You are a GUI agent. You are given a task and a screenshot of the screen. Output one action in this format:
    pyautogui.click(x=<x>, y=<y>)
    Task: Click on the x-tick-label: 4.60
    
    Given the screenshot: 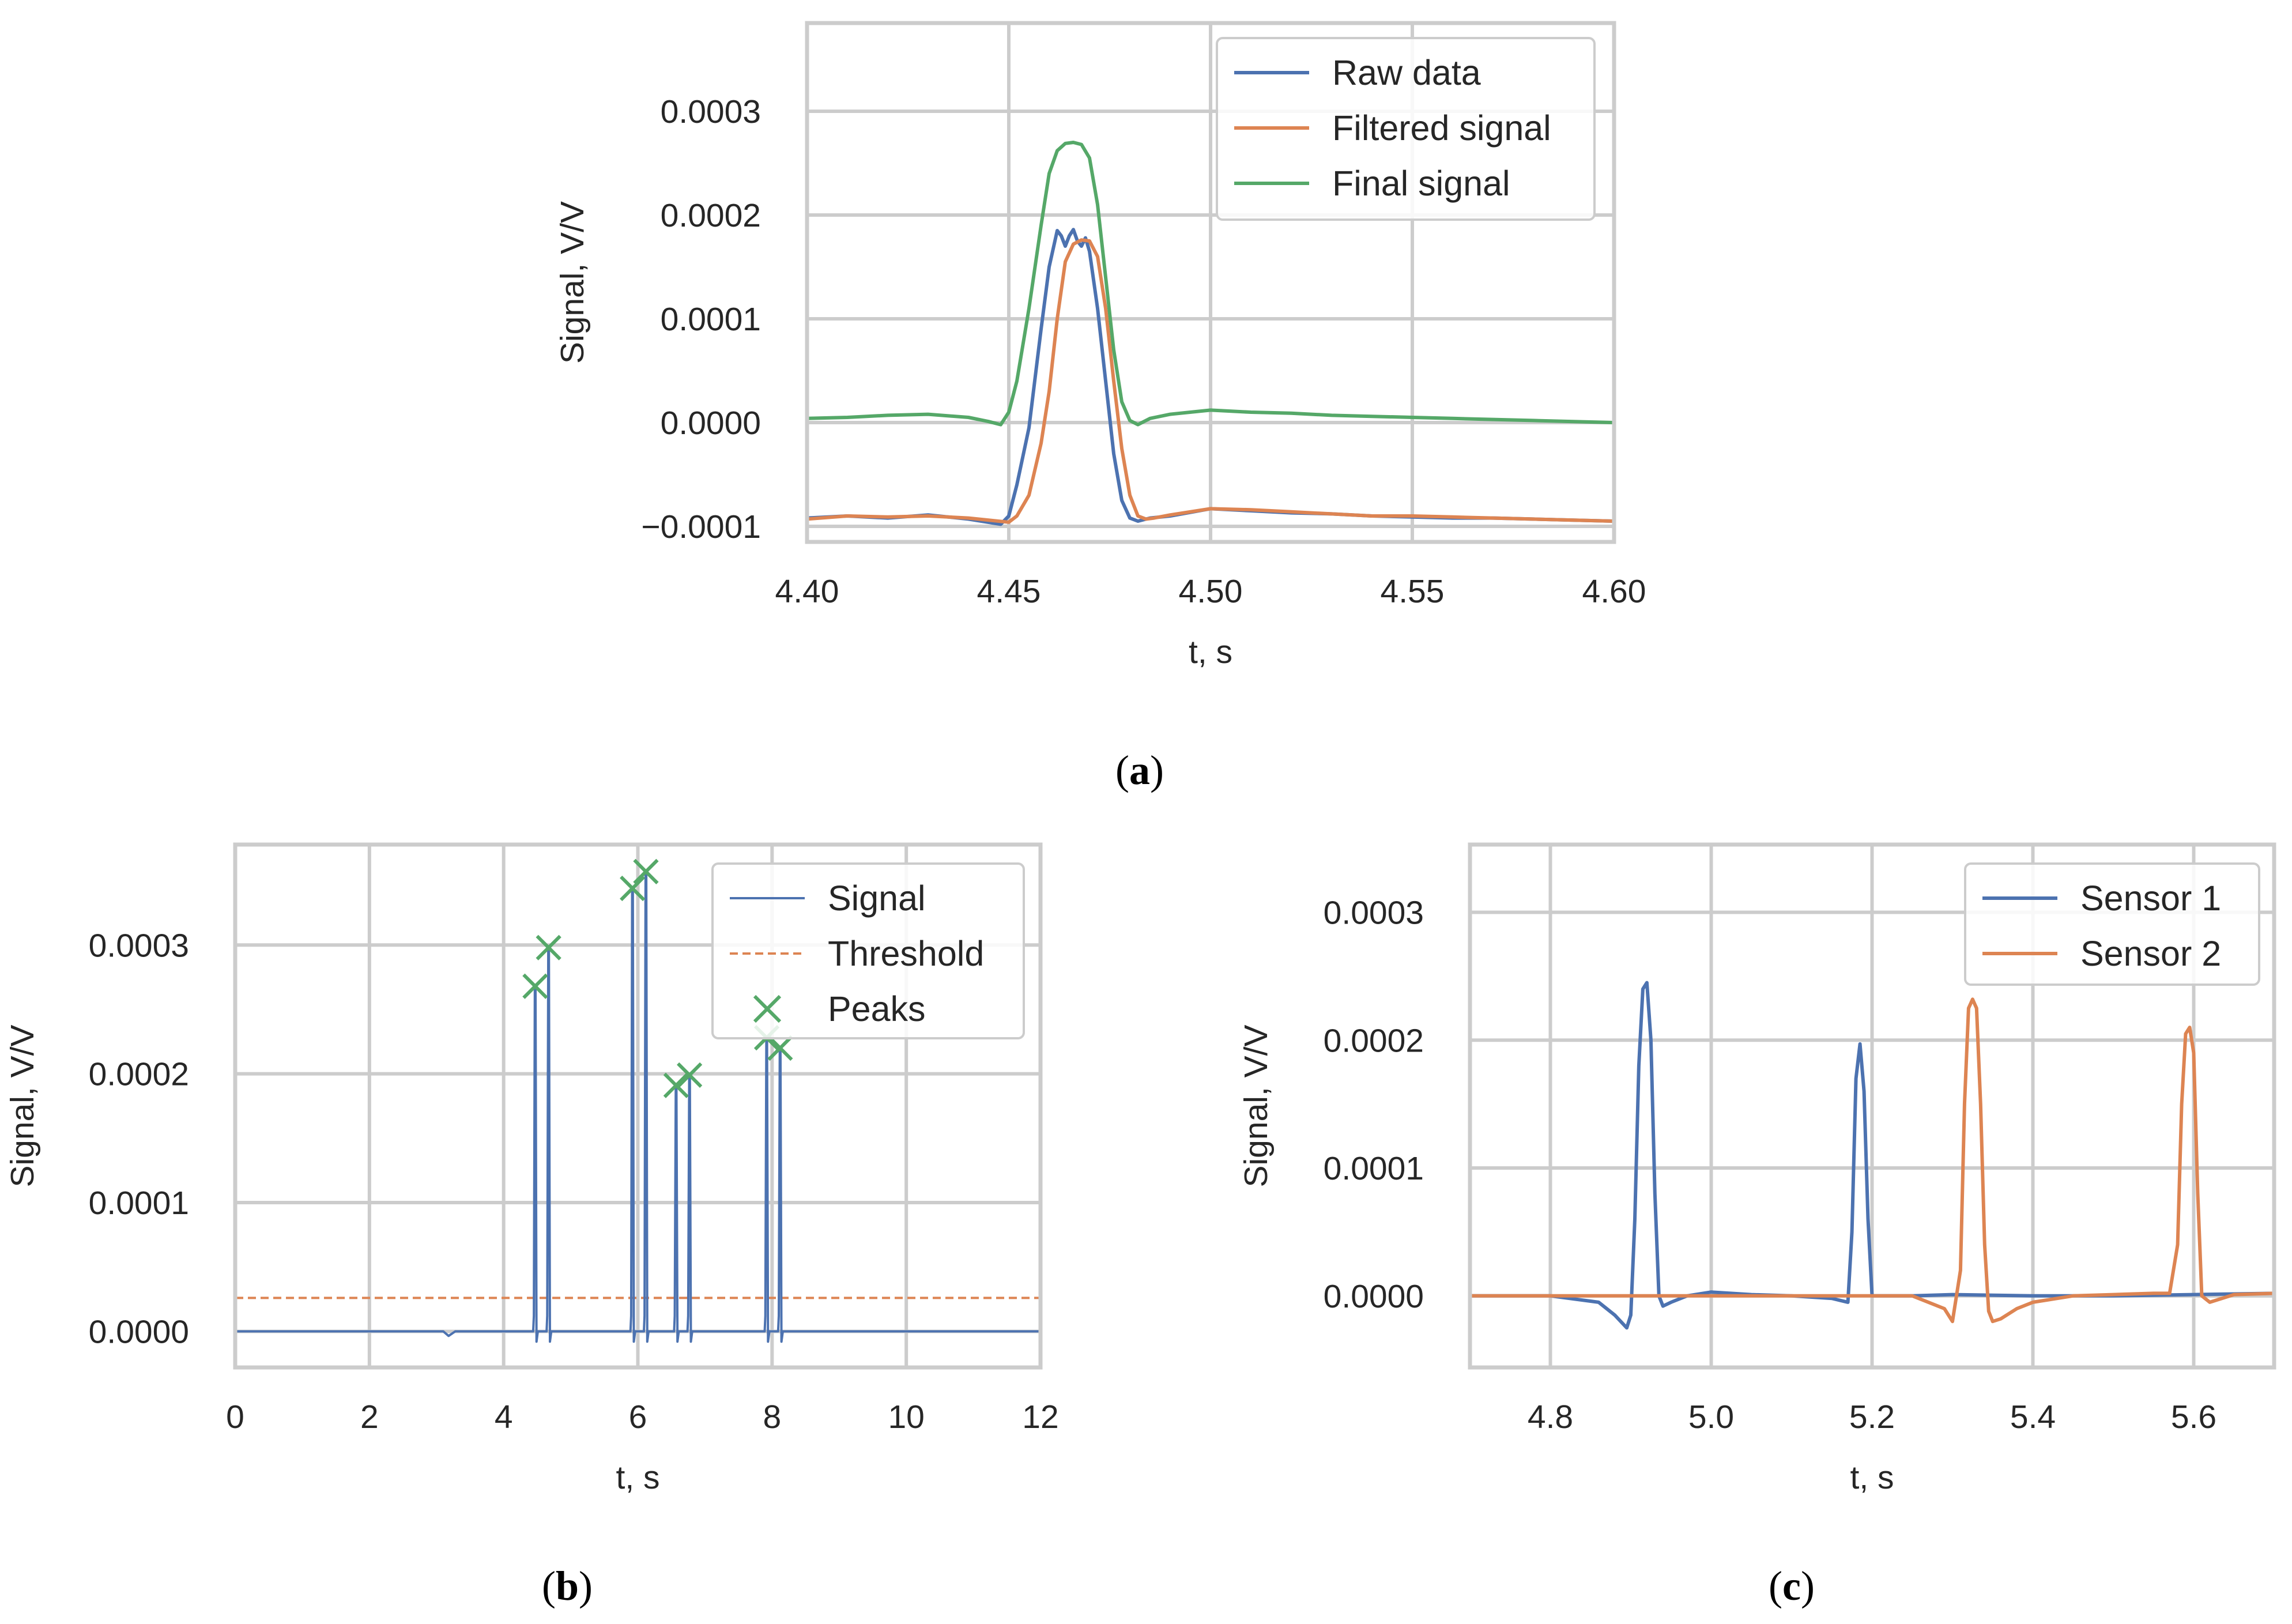 What is the action you would take?
    pyautogui.click(x=1614, y=591)
    